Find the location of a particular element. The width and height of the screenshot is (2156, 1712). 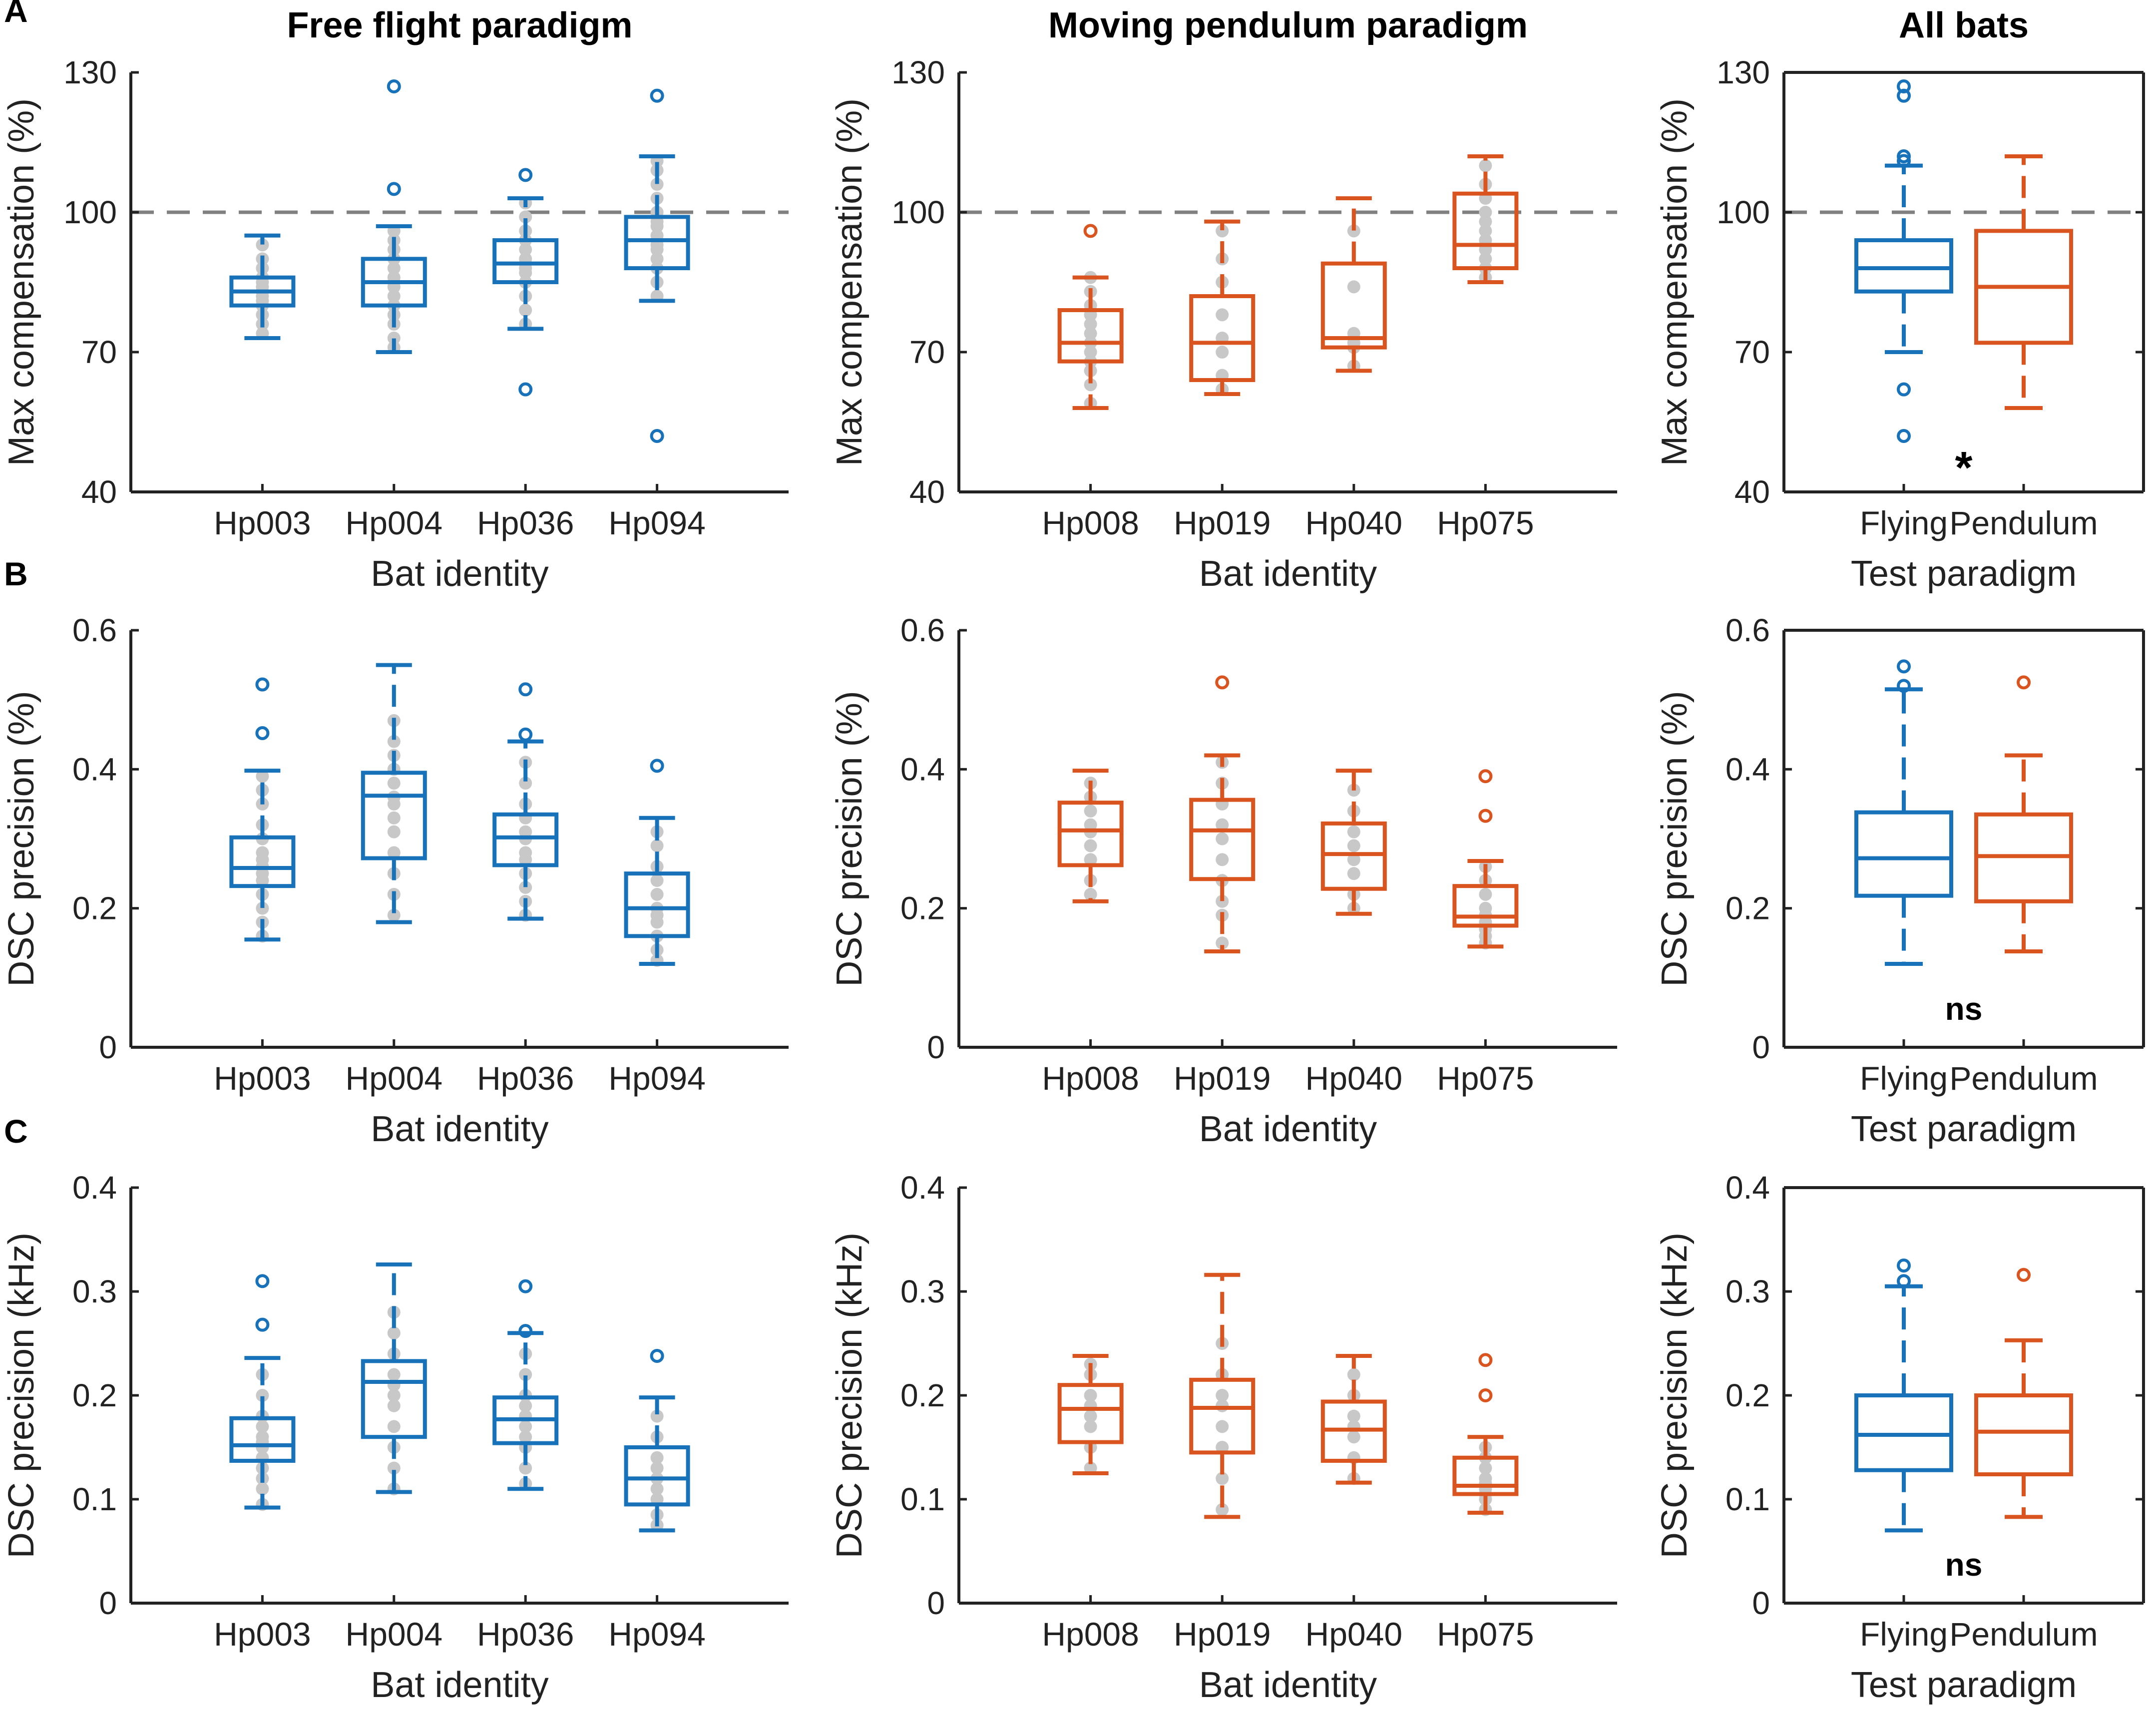

y-tick-label: 130 is located at coordinates (90, 72).